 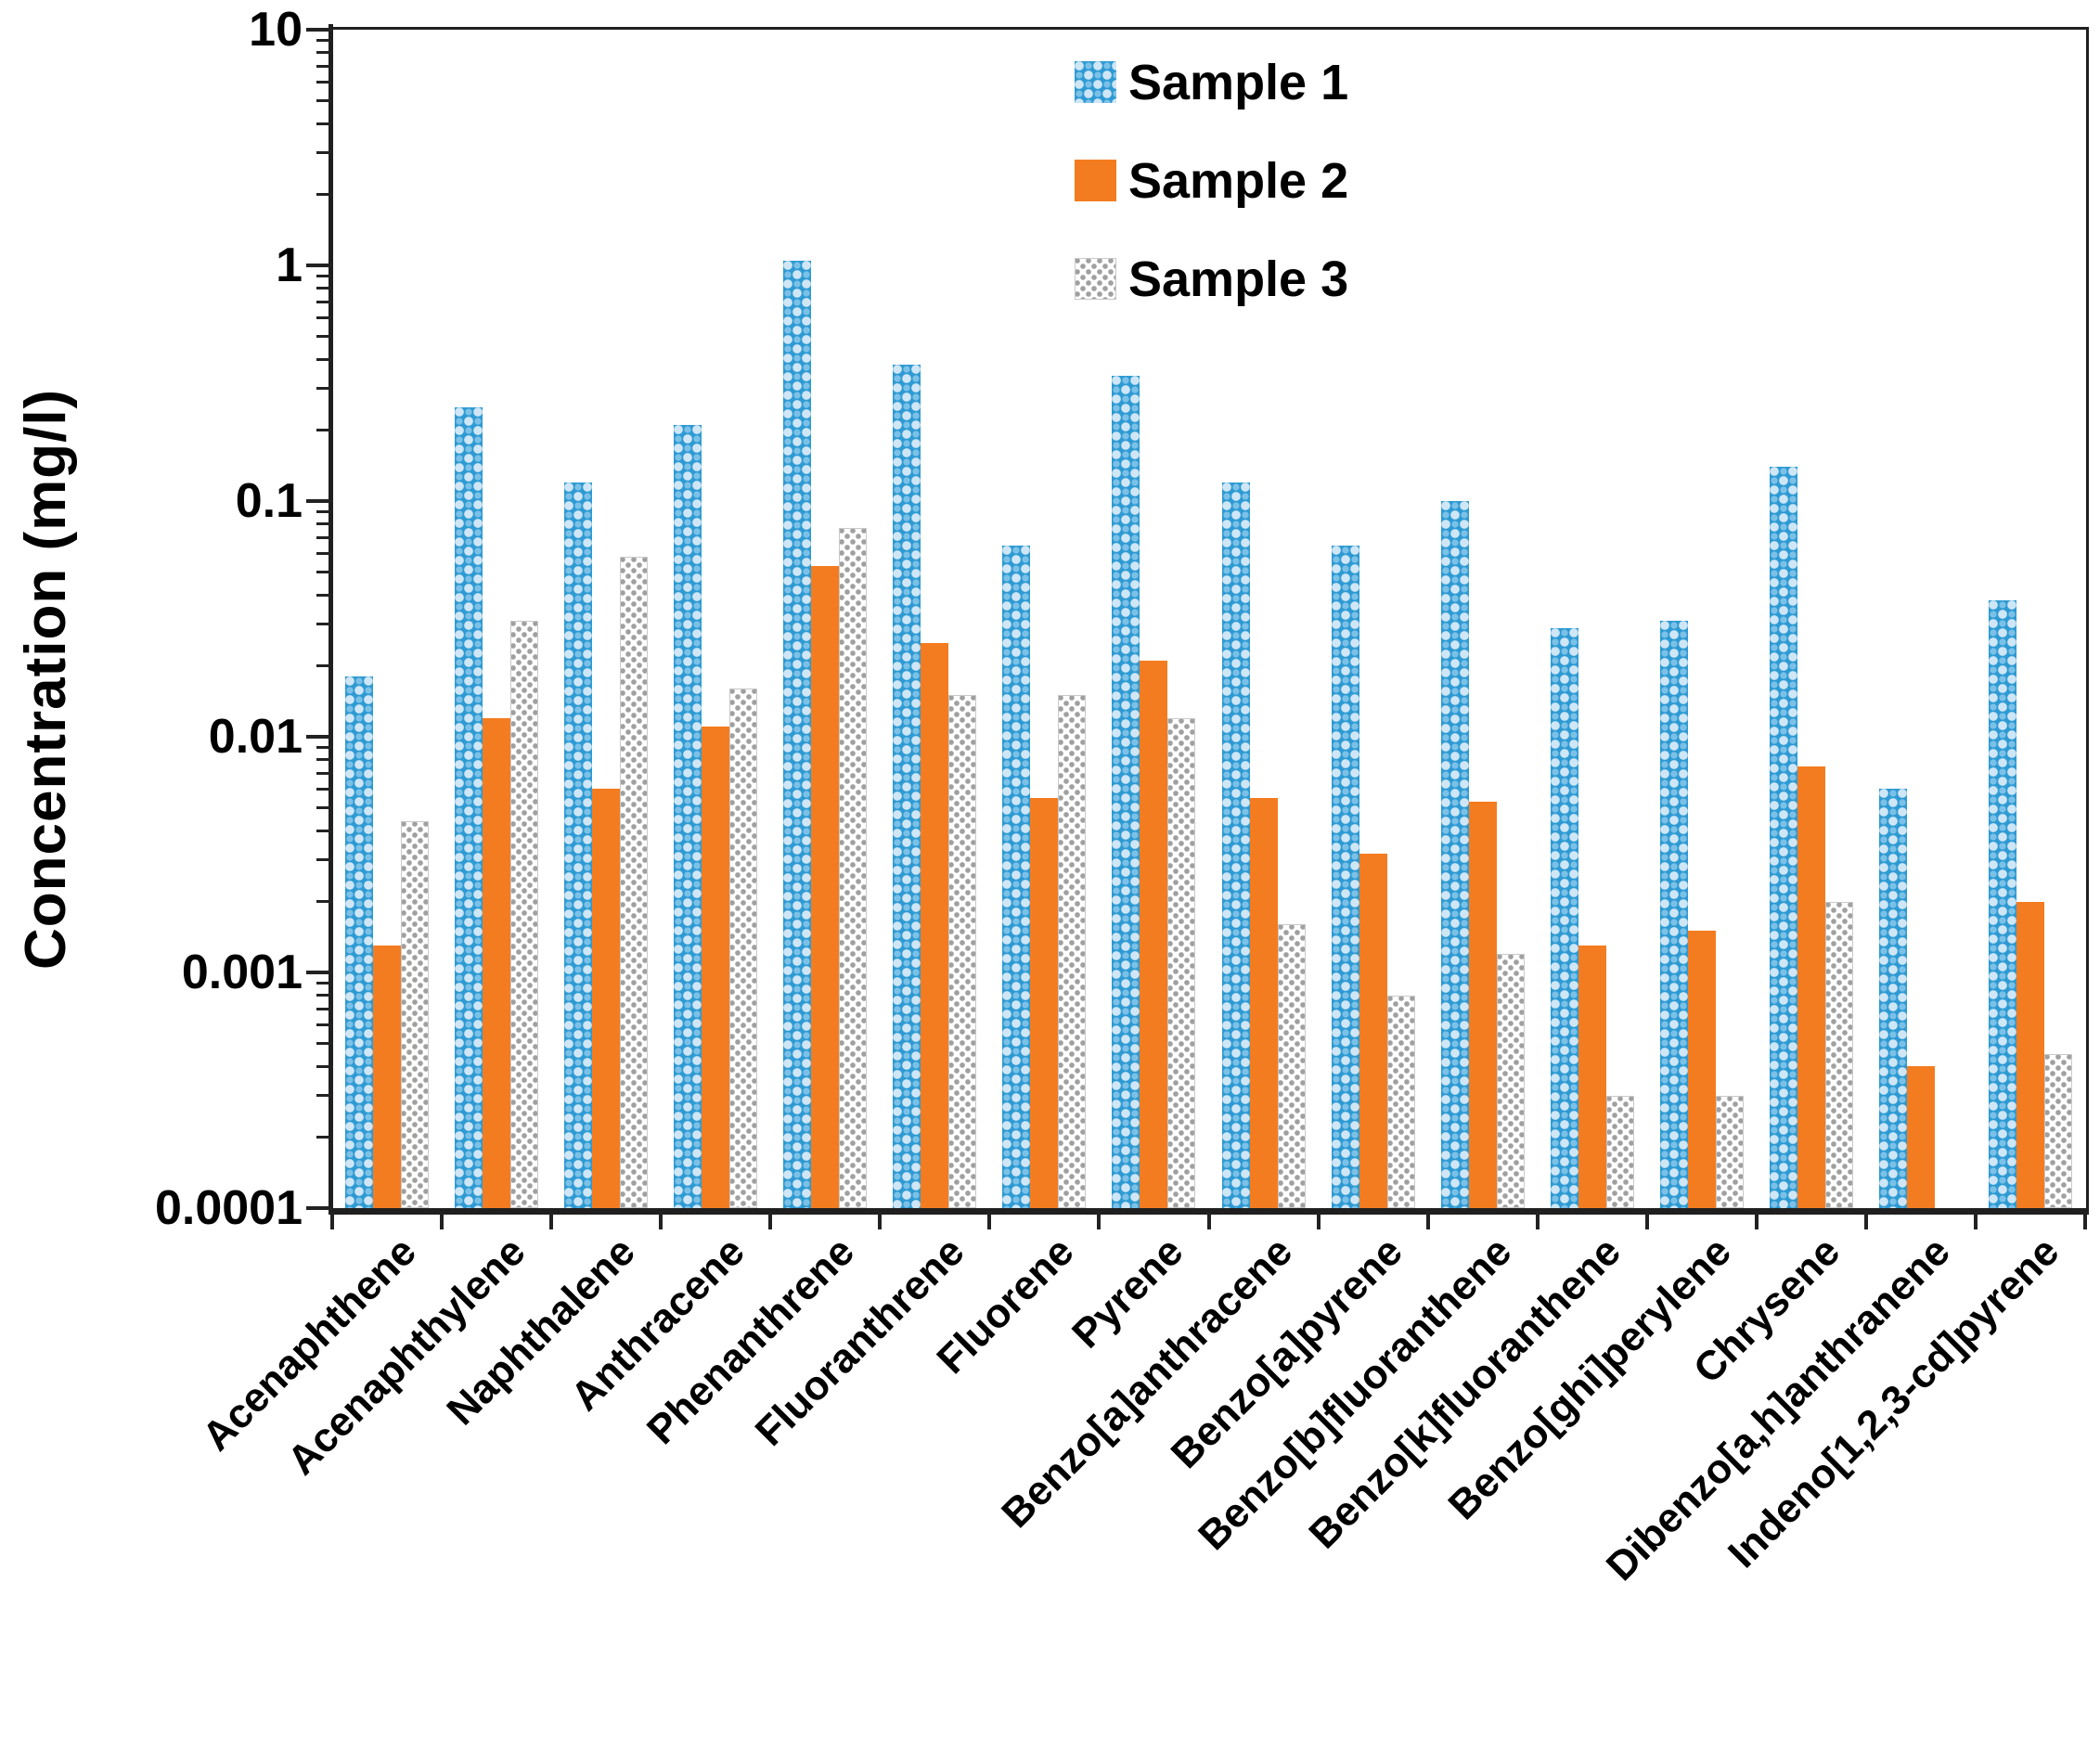 I want to click on x-axis-line, so click(x=1209, y=1211).